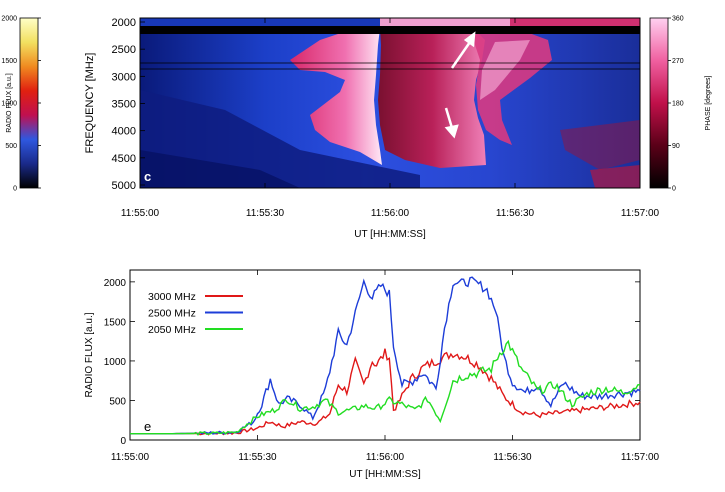  I want to click on right-colorbar: 0 90 180 270 360 PHASE [degrees], so click(680, 104).